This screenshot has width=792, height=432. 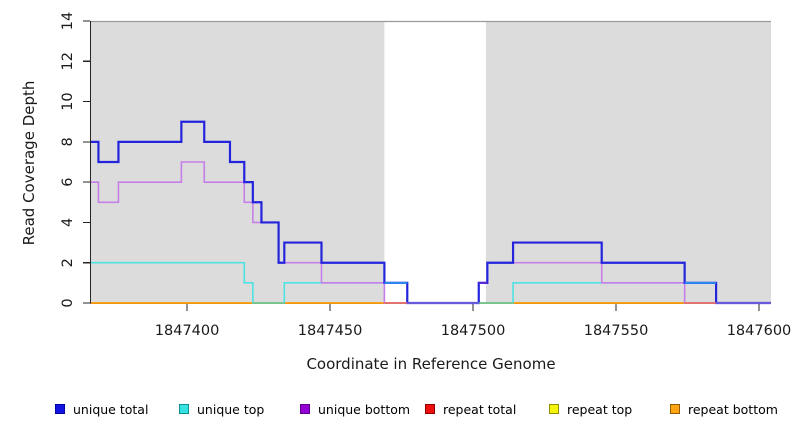 I want to click on legend-item-unique-bottom: unique bottom, so click(x=355, y=409).